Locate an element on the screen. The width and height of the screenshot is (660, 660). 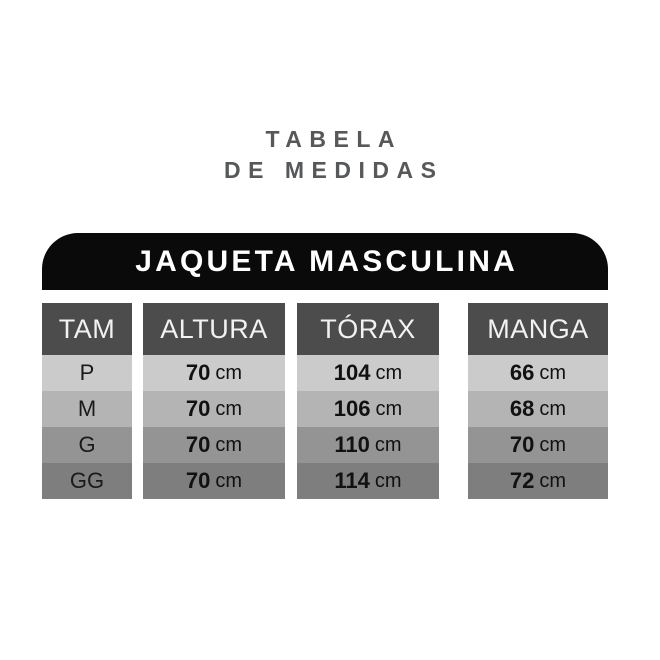
cell-value: 72 is located at coordinates (522, 480).